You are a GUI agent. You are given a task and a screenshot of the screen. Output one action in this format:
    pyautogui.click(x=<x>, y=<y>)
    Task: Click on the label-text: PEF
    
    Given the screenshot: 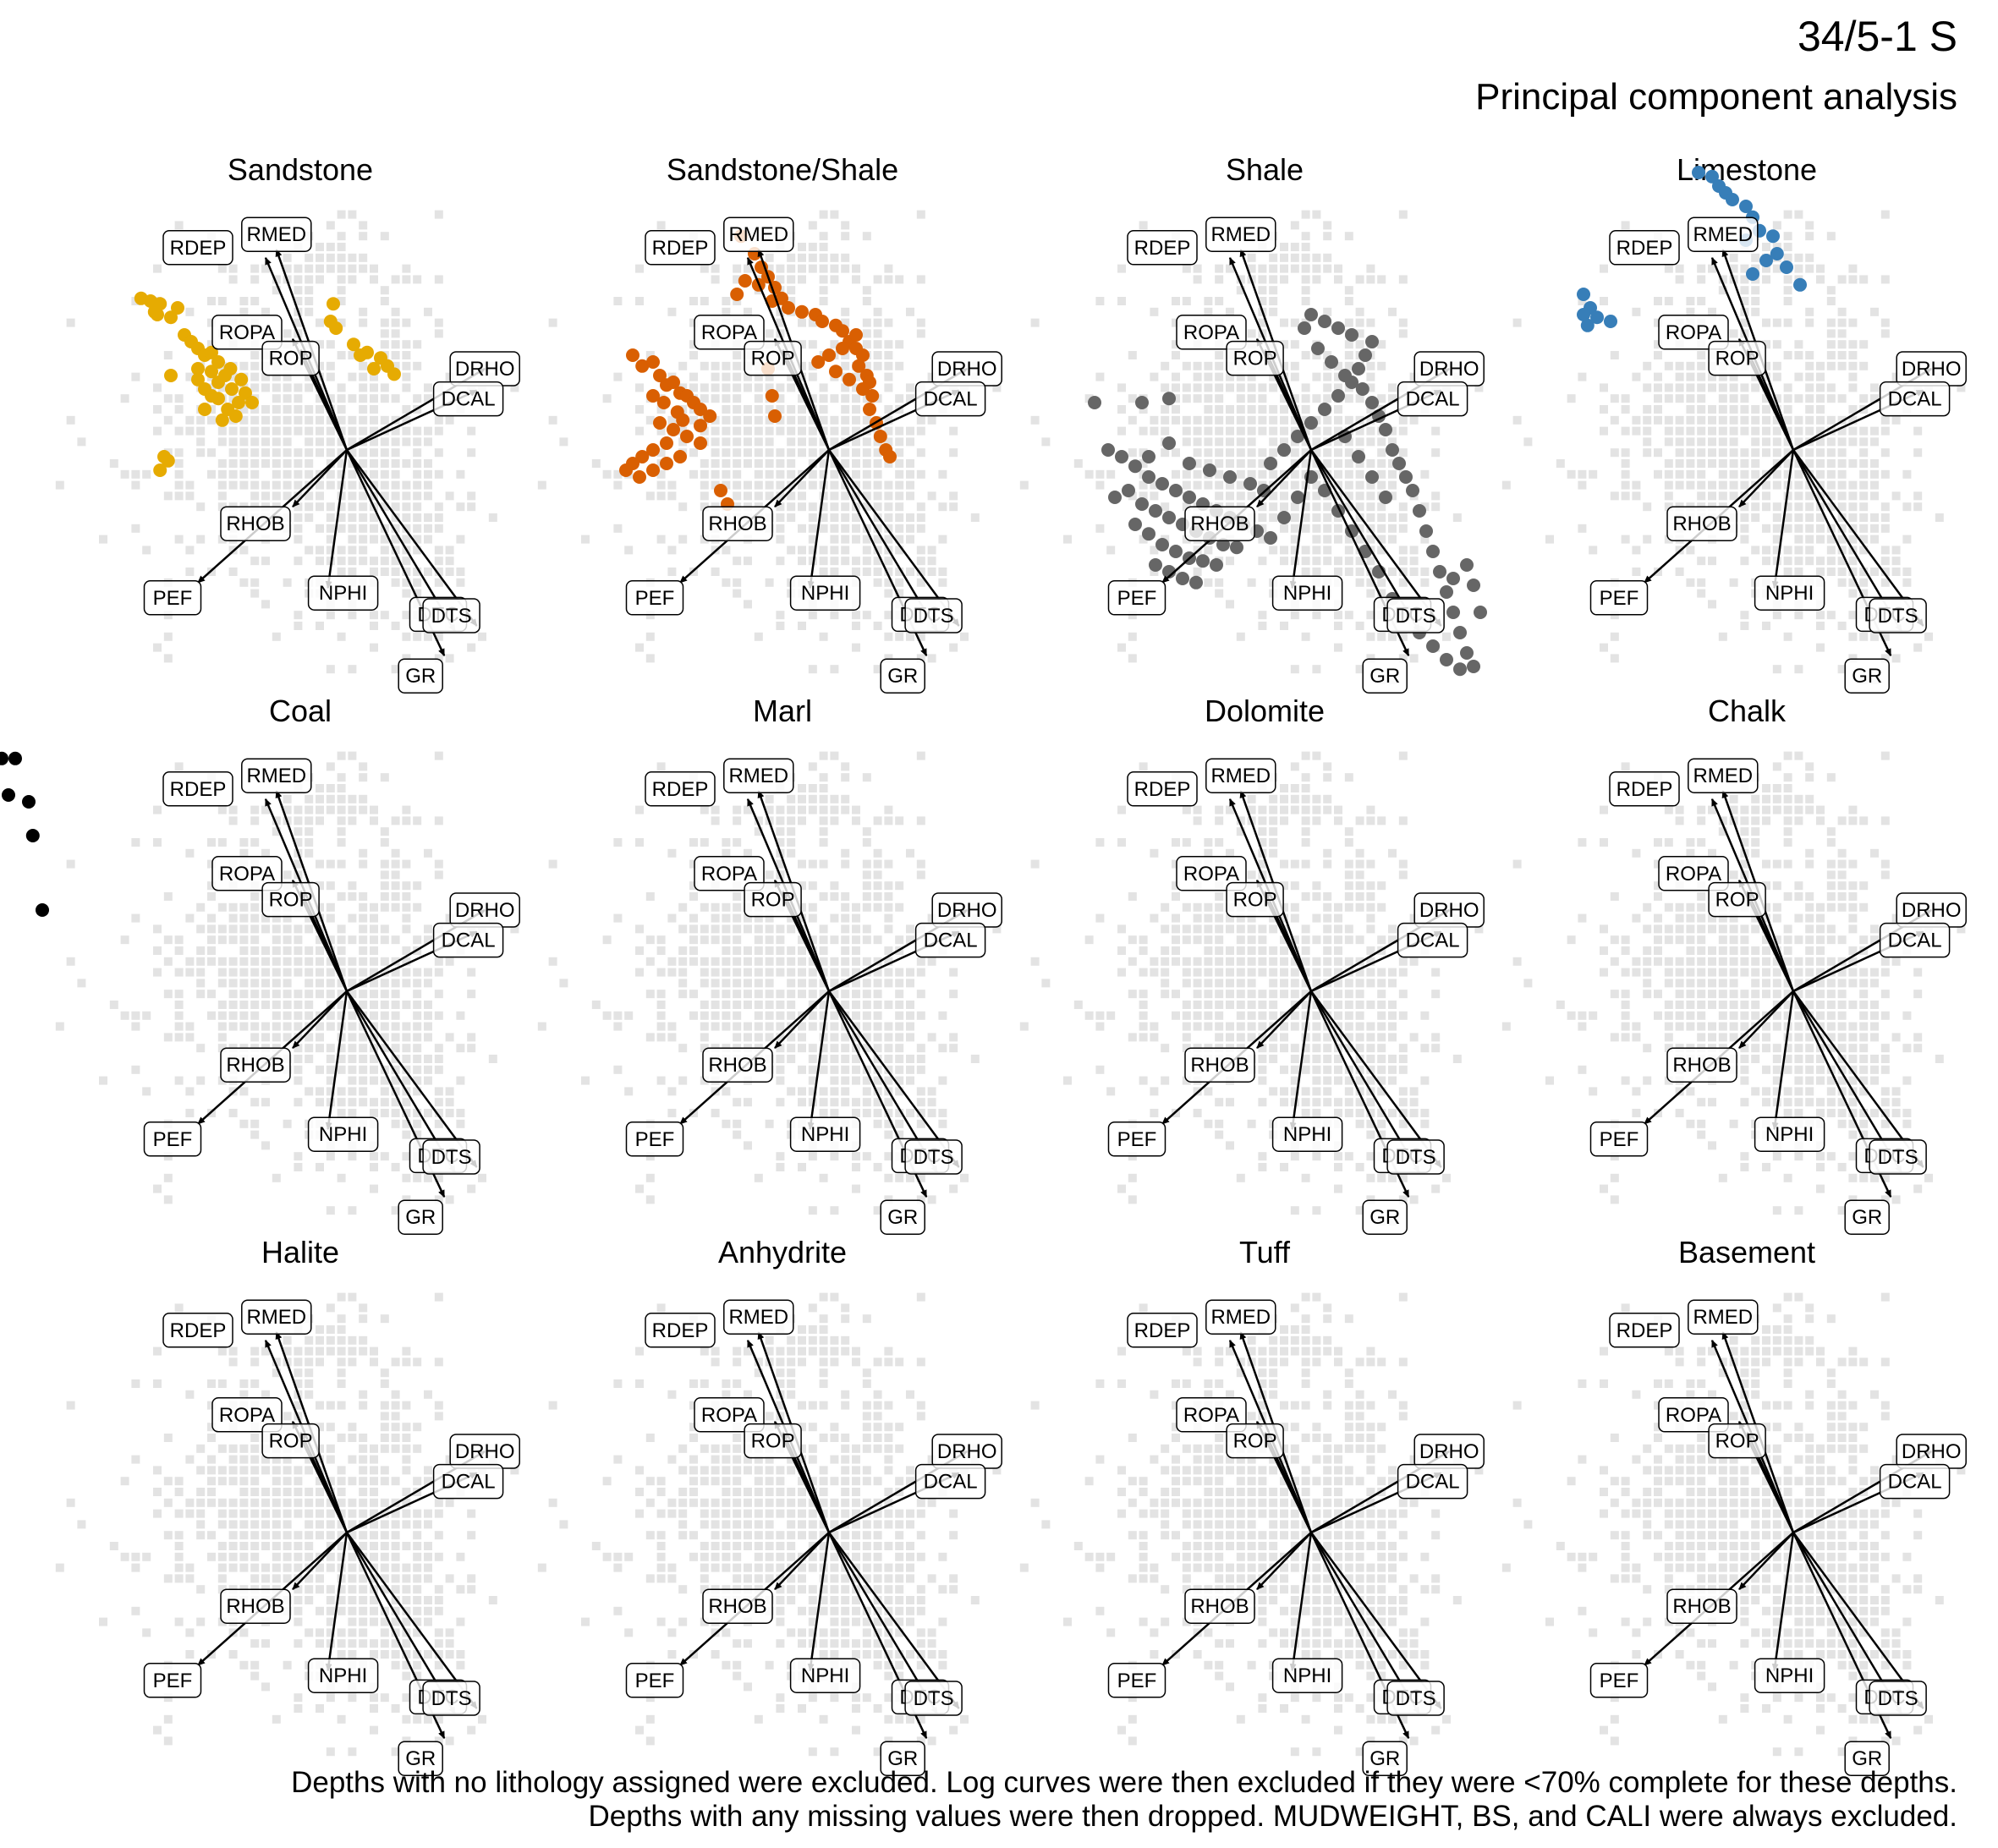 What is the action you would take?
    pyautogui.click(x=173, y=598)
    